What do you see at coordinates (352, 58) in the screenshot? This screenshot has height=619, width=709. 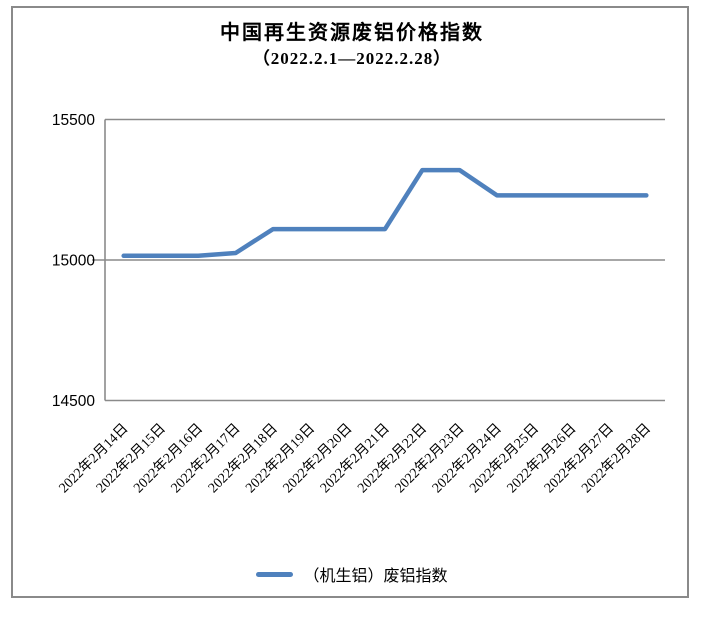 I see `chart-subtitle: （2022.2.1—2022.2.28）` at bounding box center [352, 58].